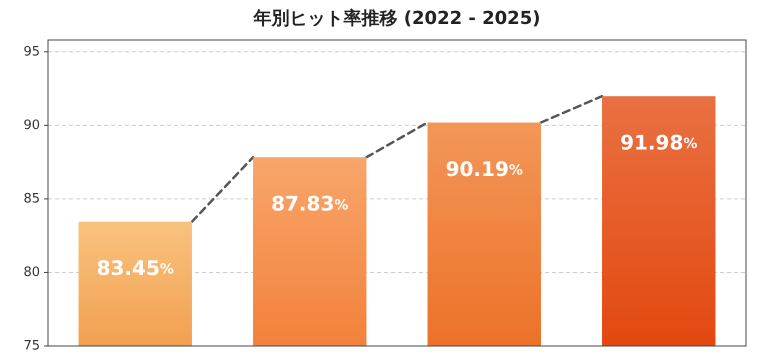 The image size is (760, 360). What do you see at coordinates (31, 125) in the screenshot?
I see `y-tick-label: 90` at bounding box center [31, 125].